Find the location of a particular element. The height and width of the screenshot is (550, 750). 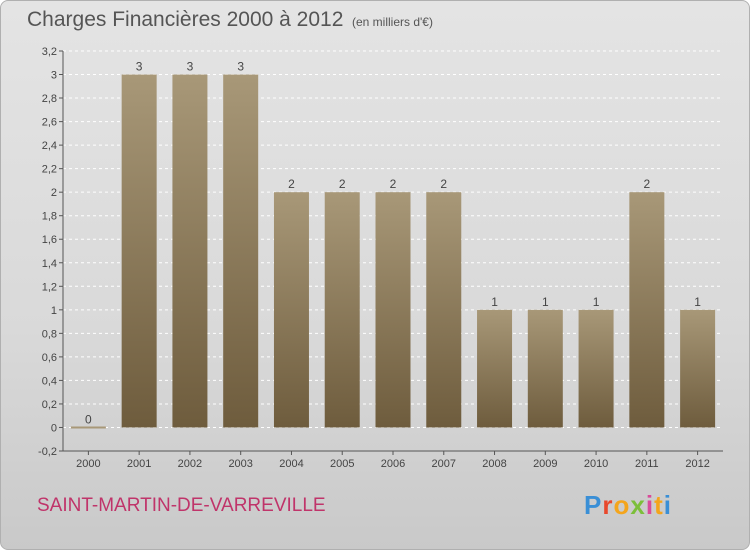

y-tick-label: 0 is located at coordinates (54, 428).